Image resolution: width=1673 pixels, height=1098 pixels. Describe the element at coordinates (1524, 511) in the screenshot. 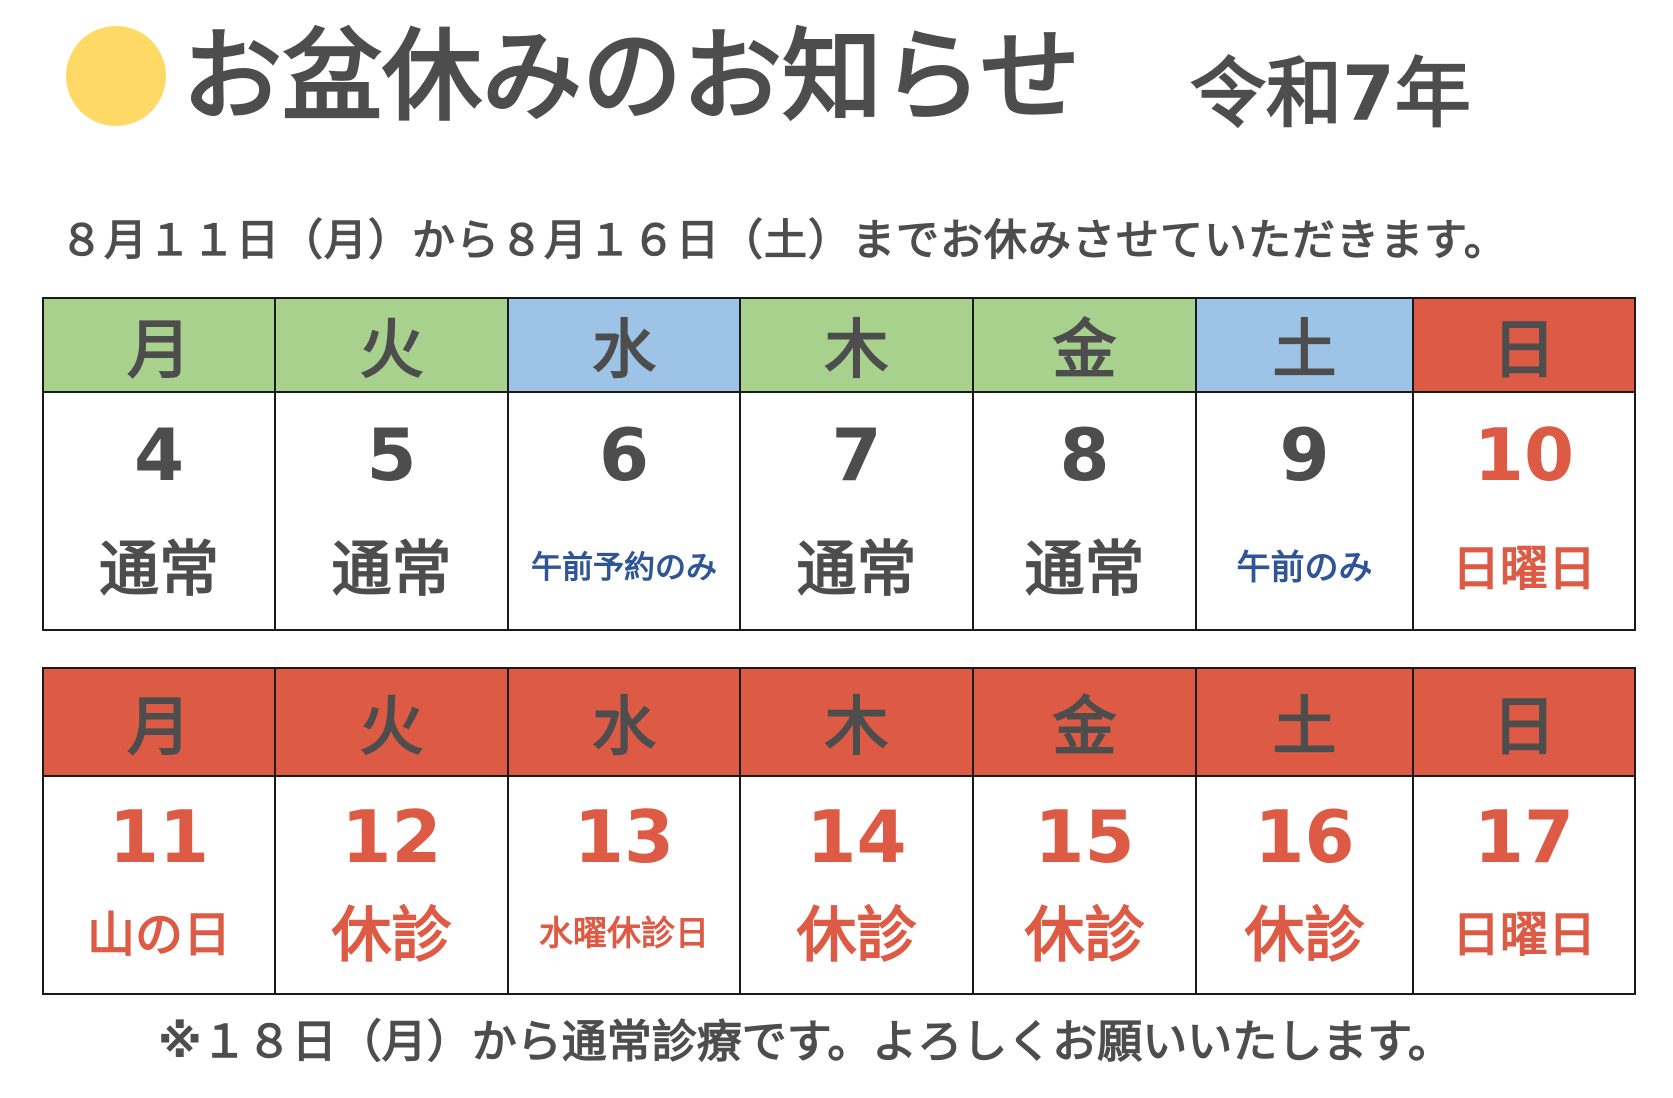

I see `day-cell: 10 日曜日` at that location.